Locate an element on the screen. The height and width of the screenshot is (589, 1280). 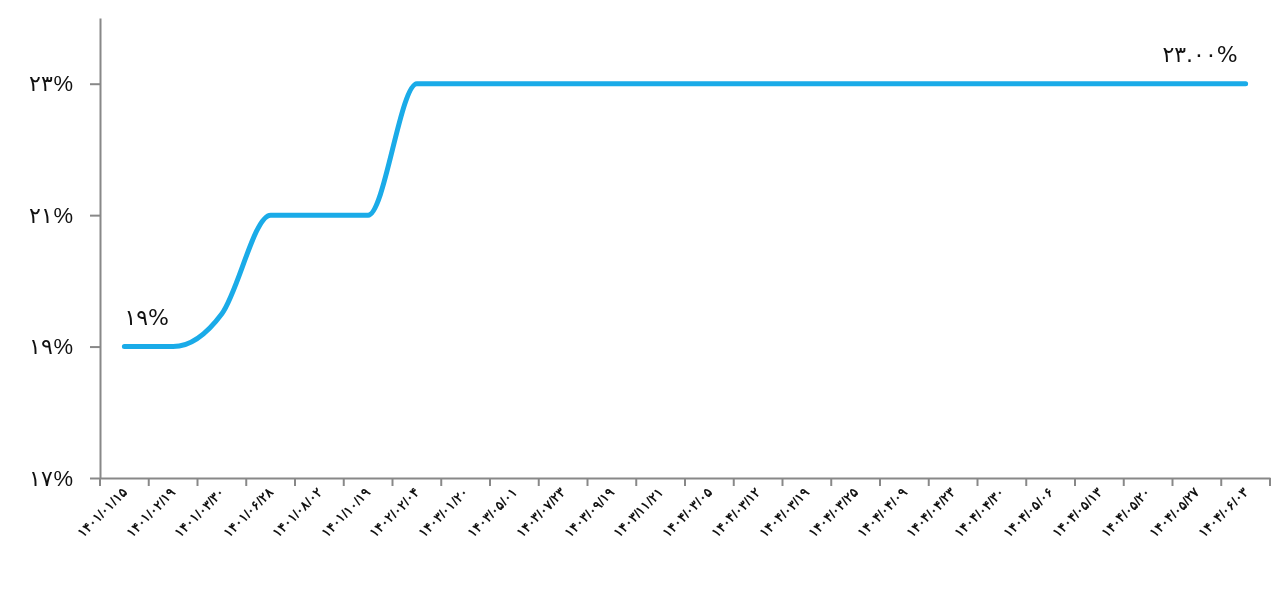
data-label: ۲۳.۰۰% is located at coordinates (1200, 54).